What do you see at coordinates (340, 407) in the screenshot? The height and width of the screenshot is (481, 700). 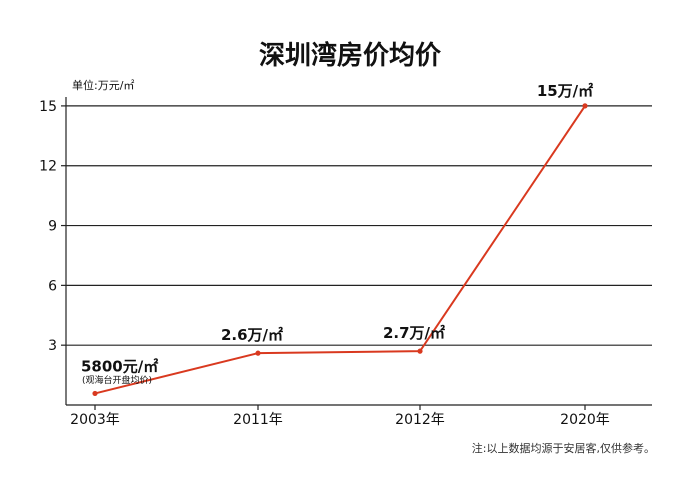 I see `x-ticks` at bounding box center [340, 407].